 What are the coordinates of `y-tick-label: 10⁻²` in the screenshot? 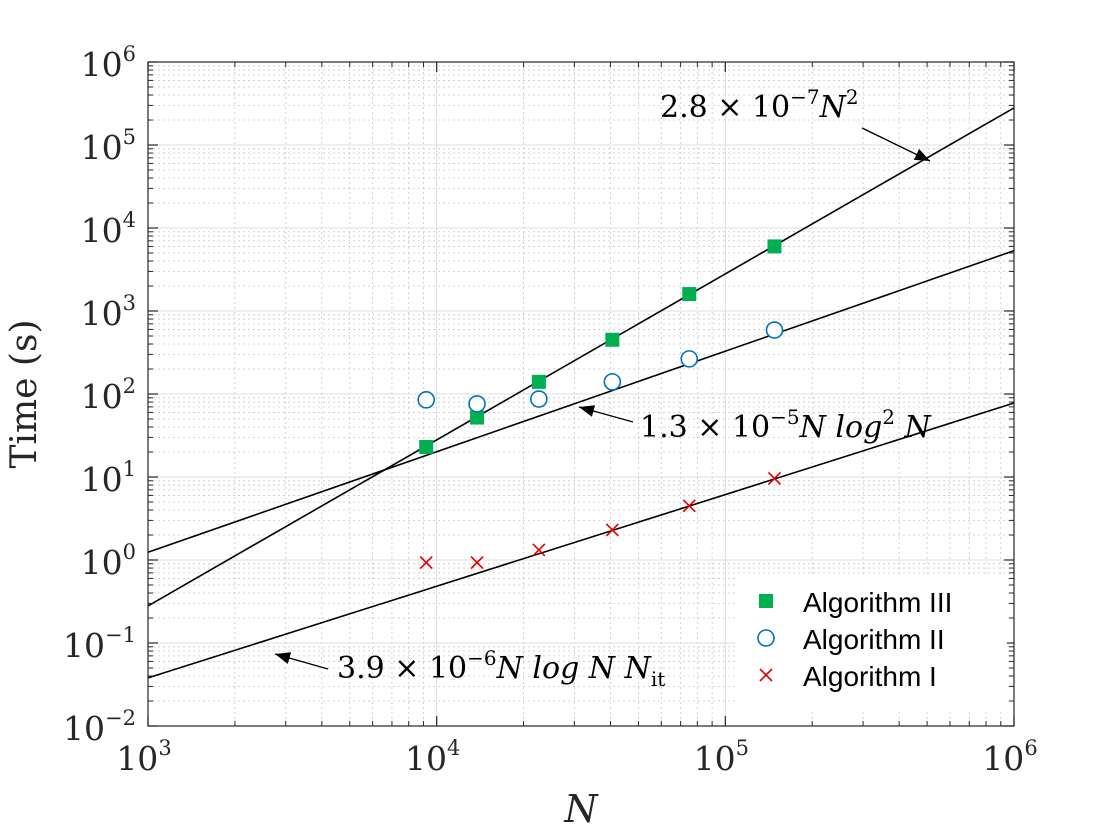 It's located at (99, 727).